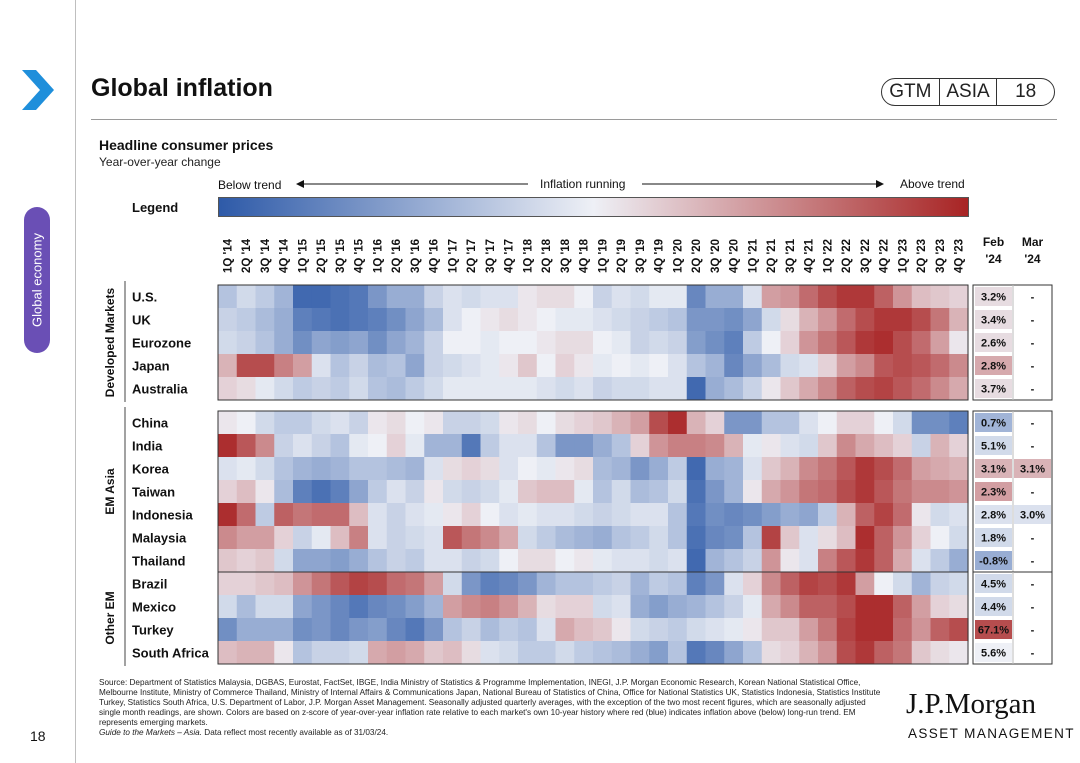 The height and width of the screenshot is (763, 1080). I want to click on row-label: UK, so click(141, 320).